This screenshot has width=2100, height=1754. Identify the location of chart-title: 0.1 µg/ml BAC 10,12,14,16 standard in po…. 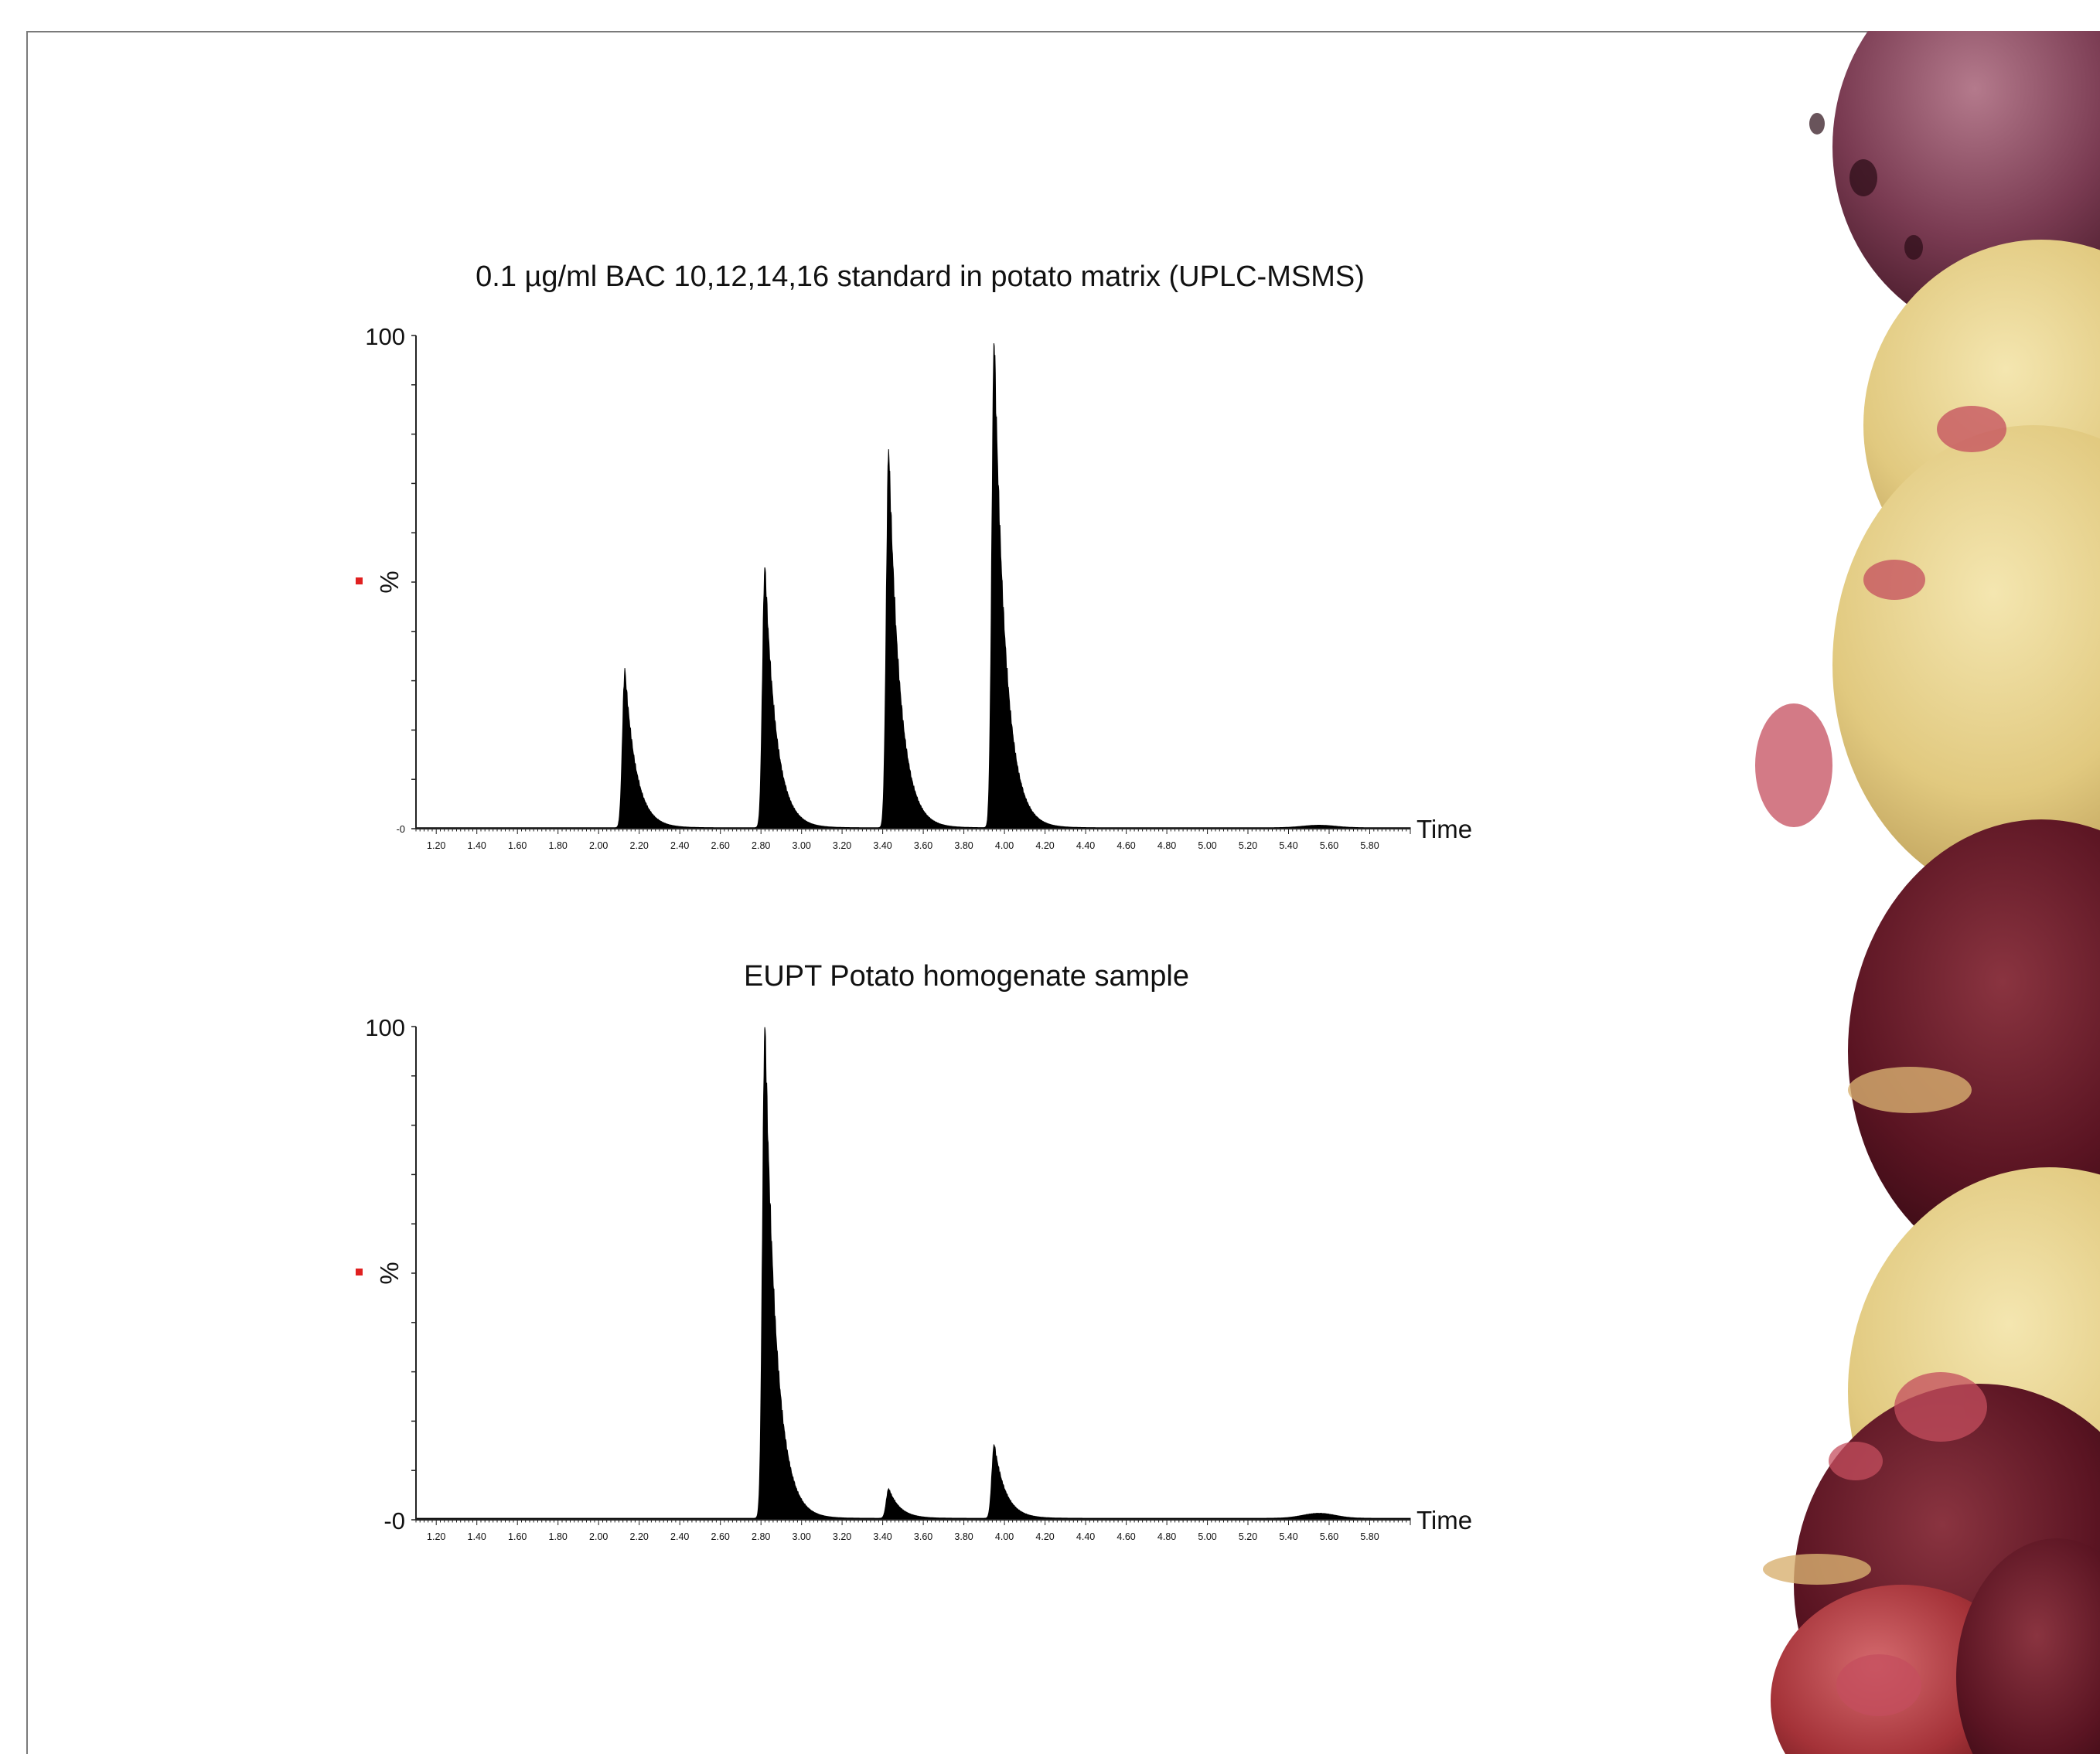
(920, 277).